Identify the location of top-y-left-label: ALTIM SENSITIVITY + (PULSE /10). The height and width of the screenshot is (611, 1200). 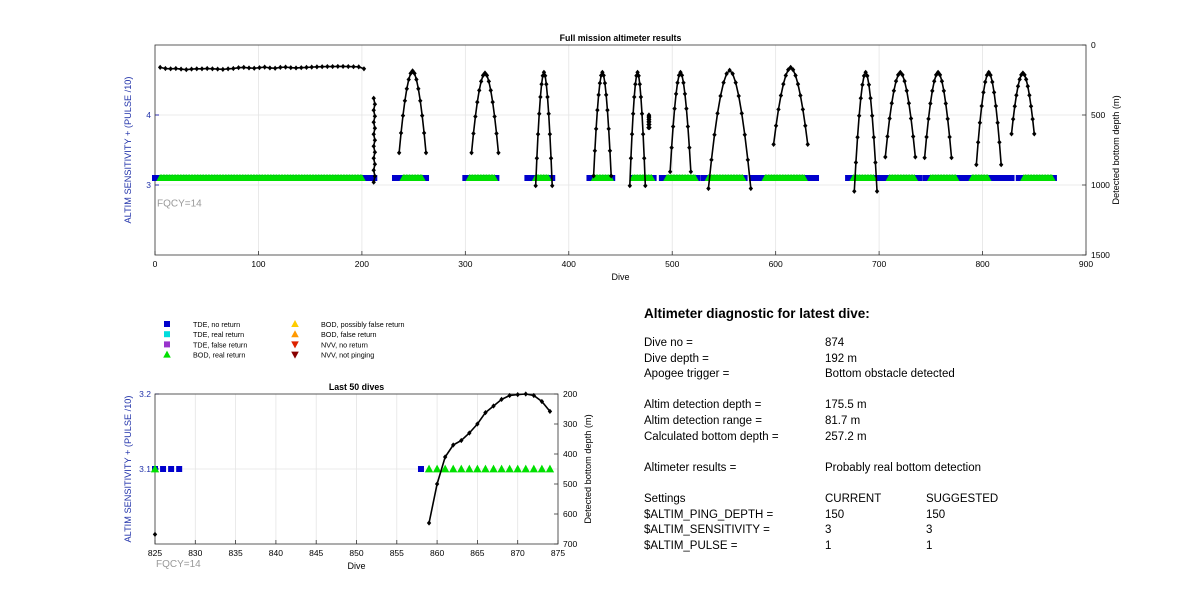
(128, 150).